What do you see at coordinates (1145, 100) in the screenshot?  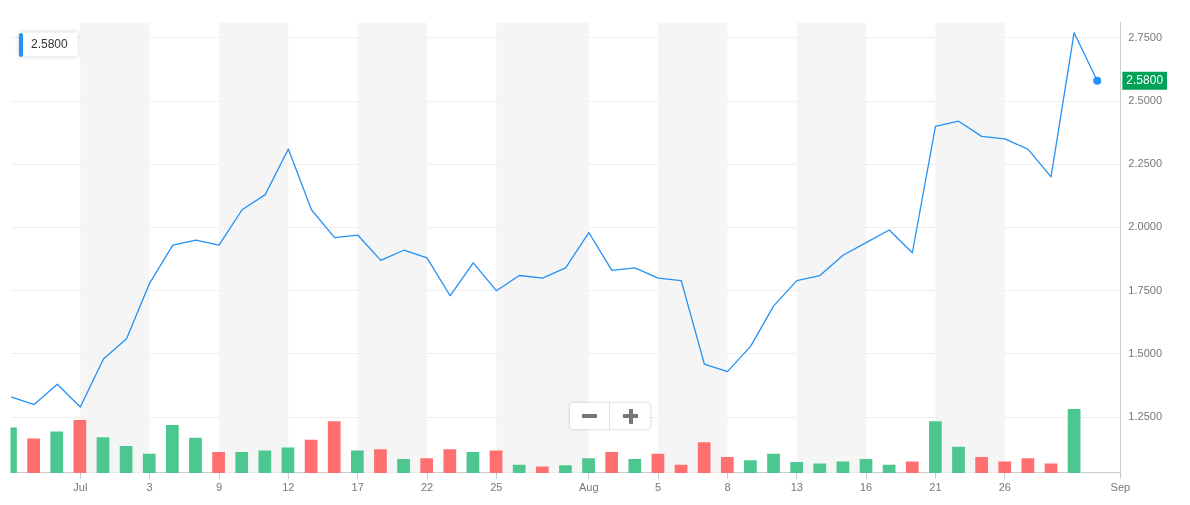 I see `y-tick-label: 2.5000` at bounding box center [1145, 100].